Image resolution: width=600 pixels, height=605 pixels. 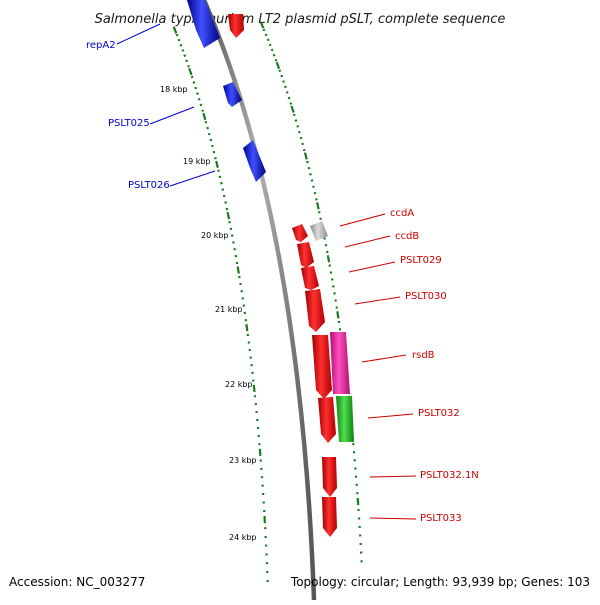 I want to click on gene-arrow-a, so click(x=300, y=233).